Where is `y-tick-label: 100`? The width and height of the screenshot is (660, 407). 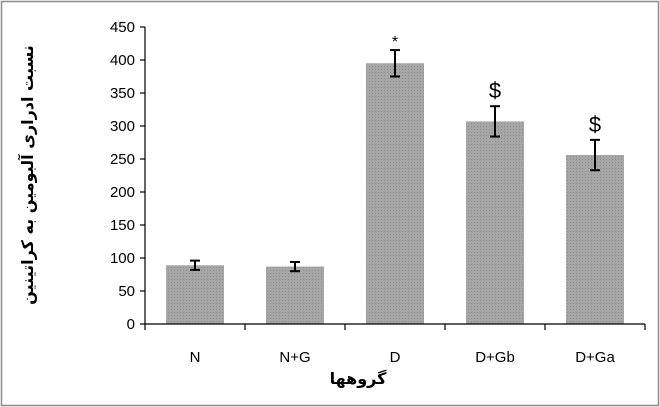 y-tick-label: 100 is located at coordinates (122, 258).